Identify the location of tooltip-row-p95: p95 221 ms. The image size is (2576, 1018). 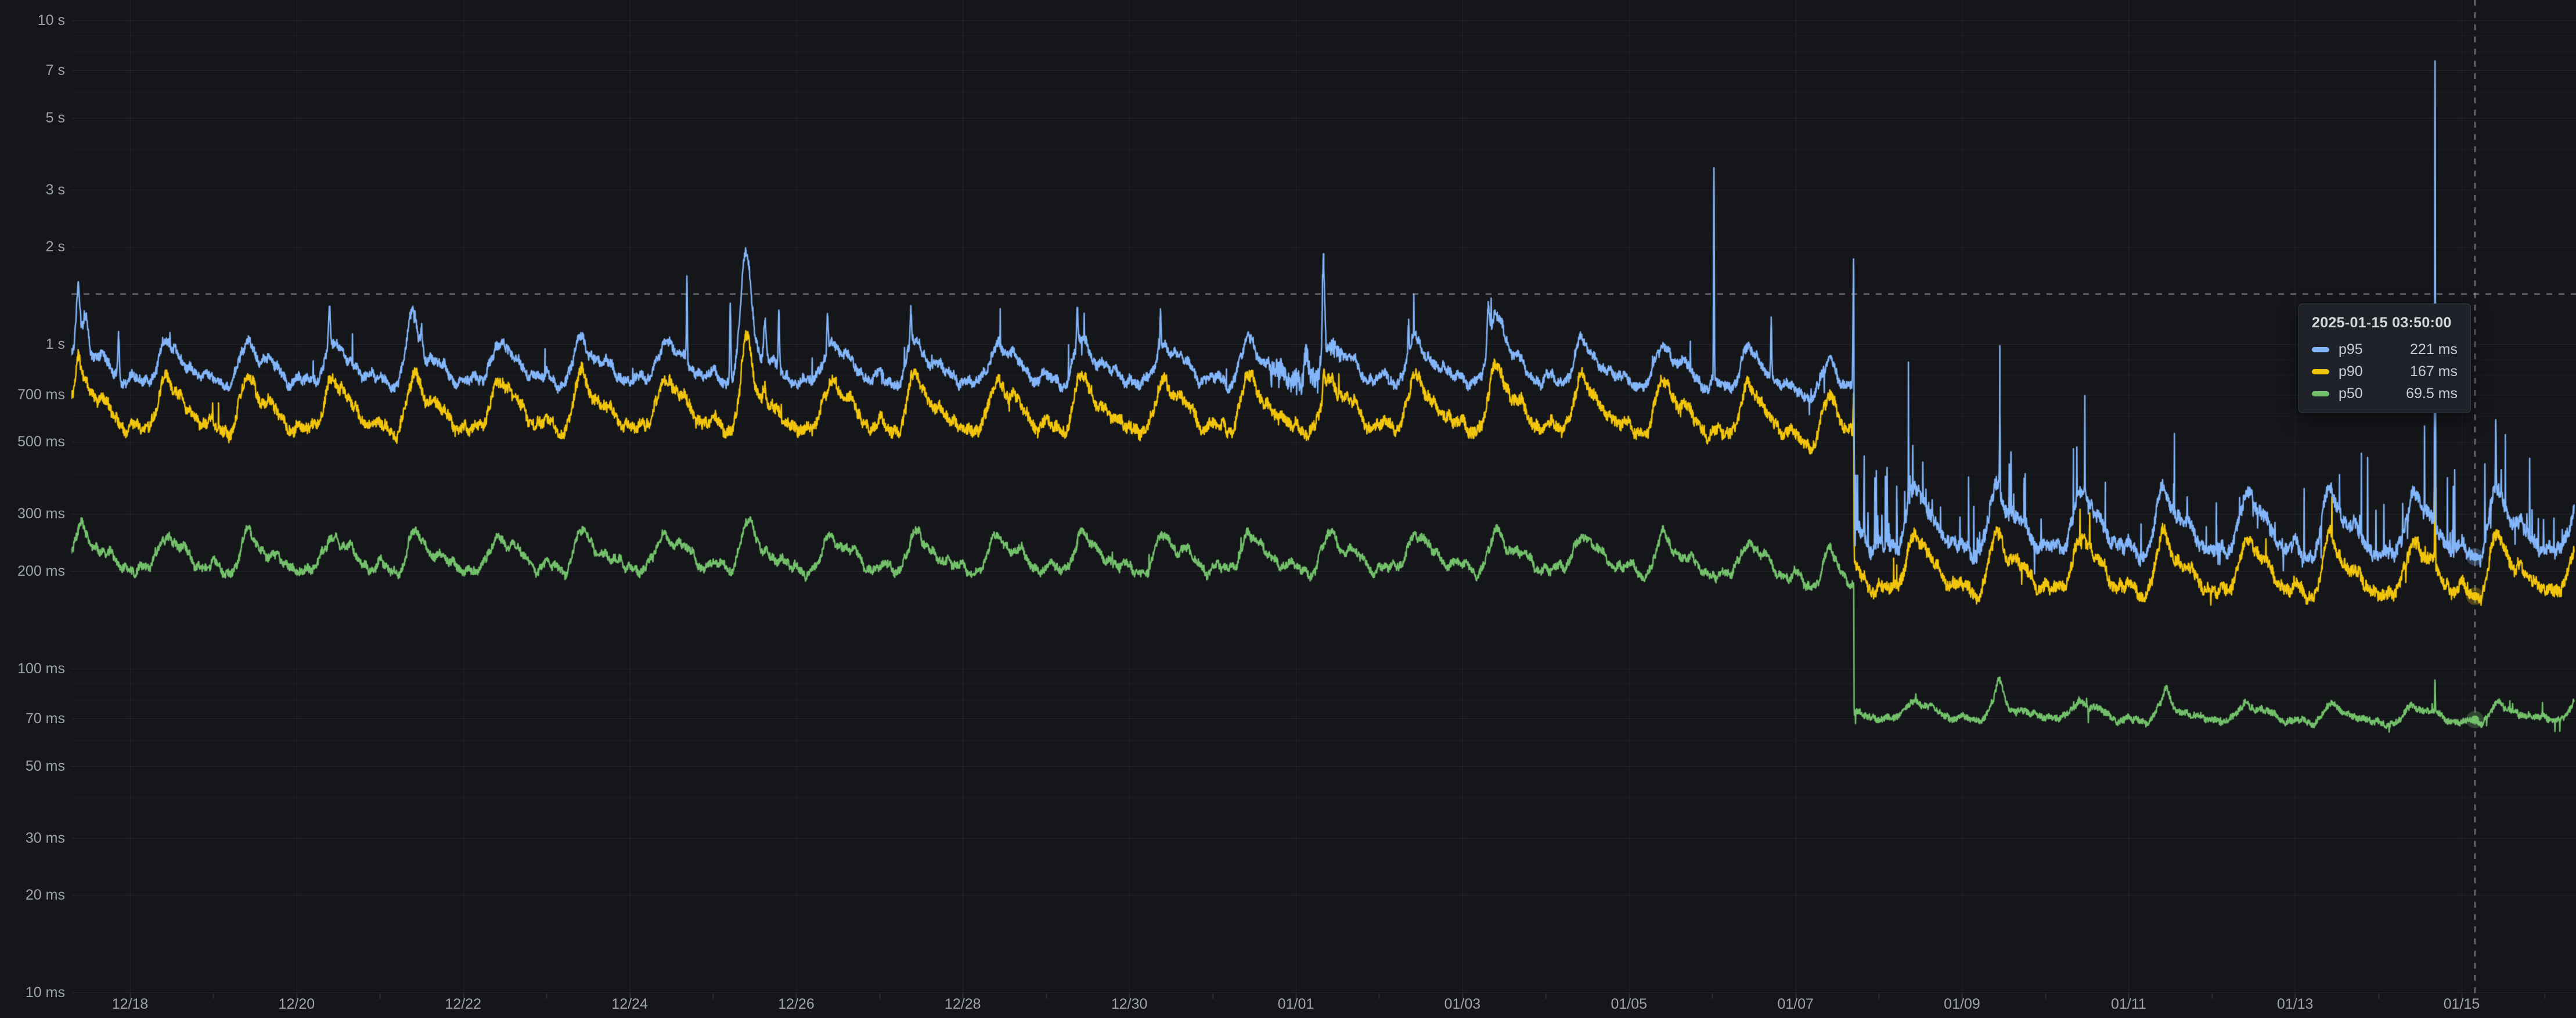
(2385, 349).